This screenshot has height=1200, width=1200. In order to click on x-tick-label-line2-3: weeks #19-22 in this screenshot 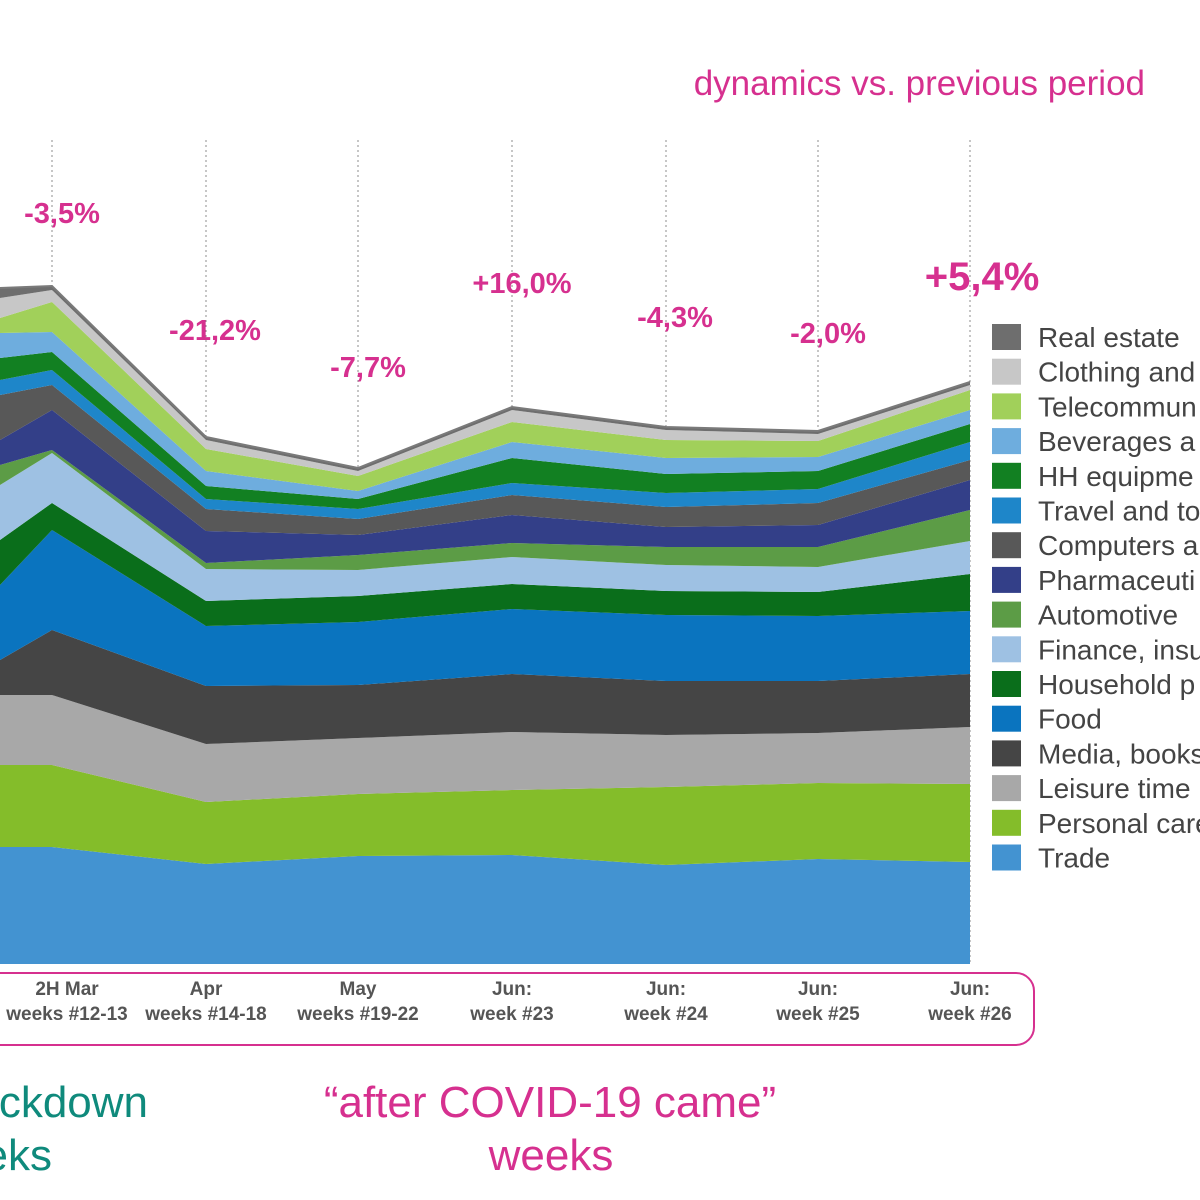, I will do `click(357, 1014)`.